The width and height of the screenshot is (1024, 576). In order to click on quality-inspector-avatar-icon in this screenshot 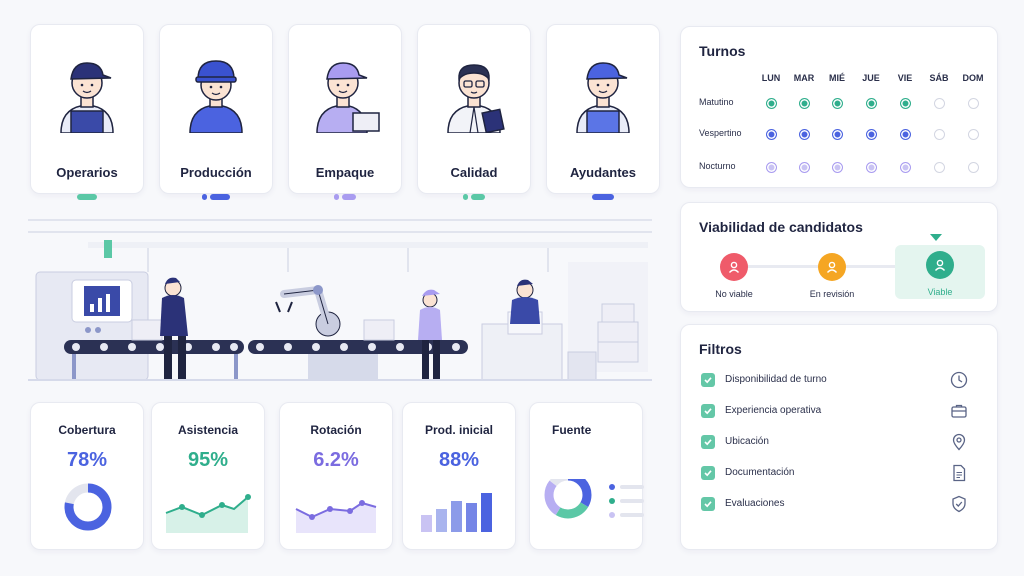, I will do `click(476, 98)`.